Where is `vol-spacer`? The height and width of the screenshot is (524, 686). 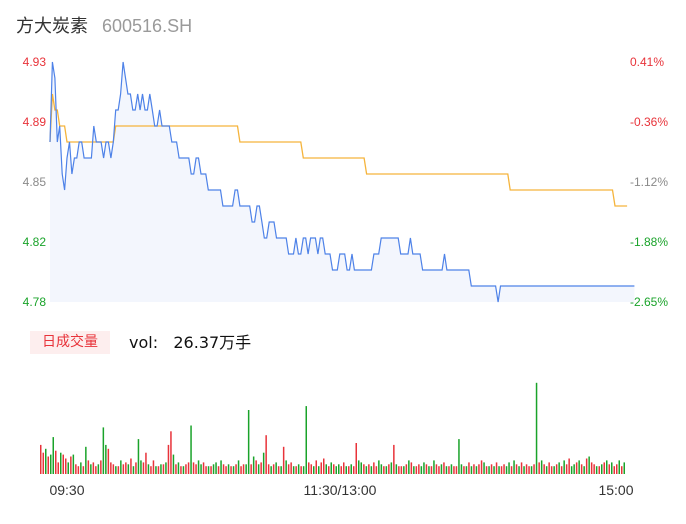
vol-spacer is located at coordinates (165, 342).